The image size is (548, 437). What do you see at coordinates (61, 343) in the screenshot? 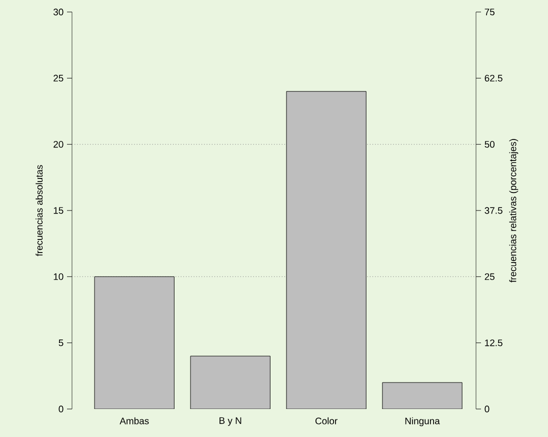
I see `y-tick-label: 5` at bounding box center [61, 343].